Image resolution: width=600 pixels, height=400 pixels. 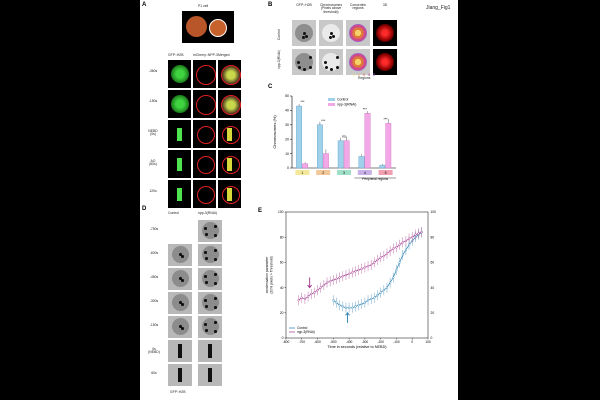 I want to click on p1-cell-right, so click(x=218, y=28).